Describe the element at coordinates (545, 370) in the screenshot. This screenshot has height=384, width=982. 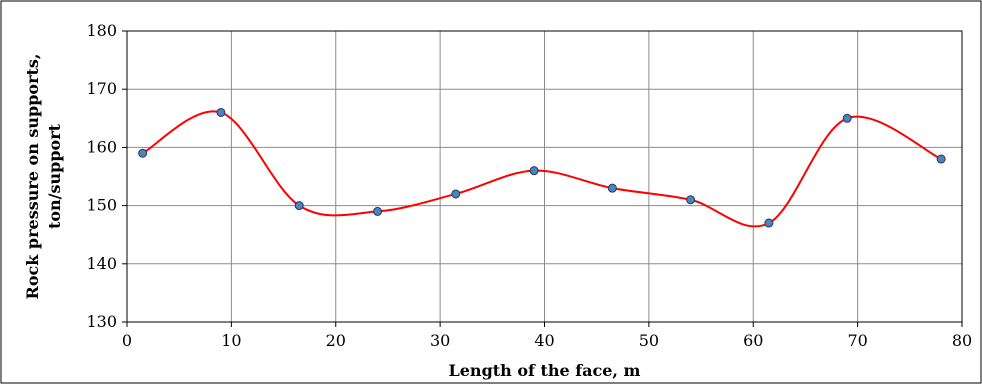
I see `x-axis-title: Length of the face, m` at that location.